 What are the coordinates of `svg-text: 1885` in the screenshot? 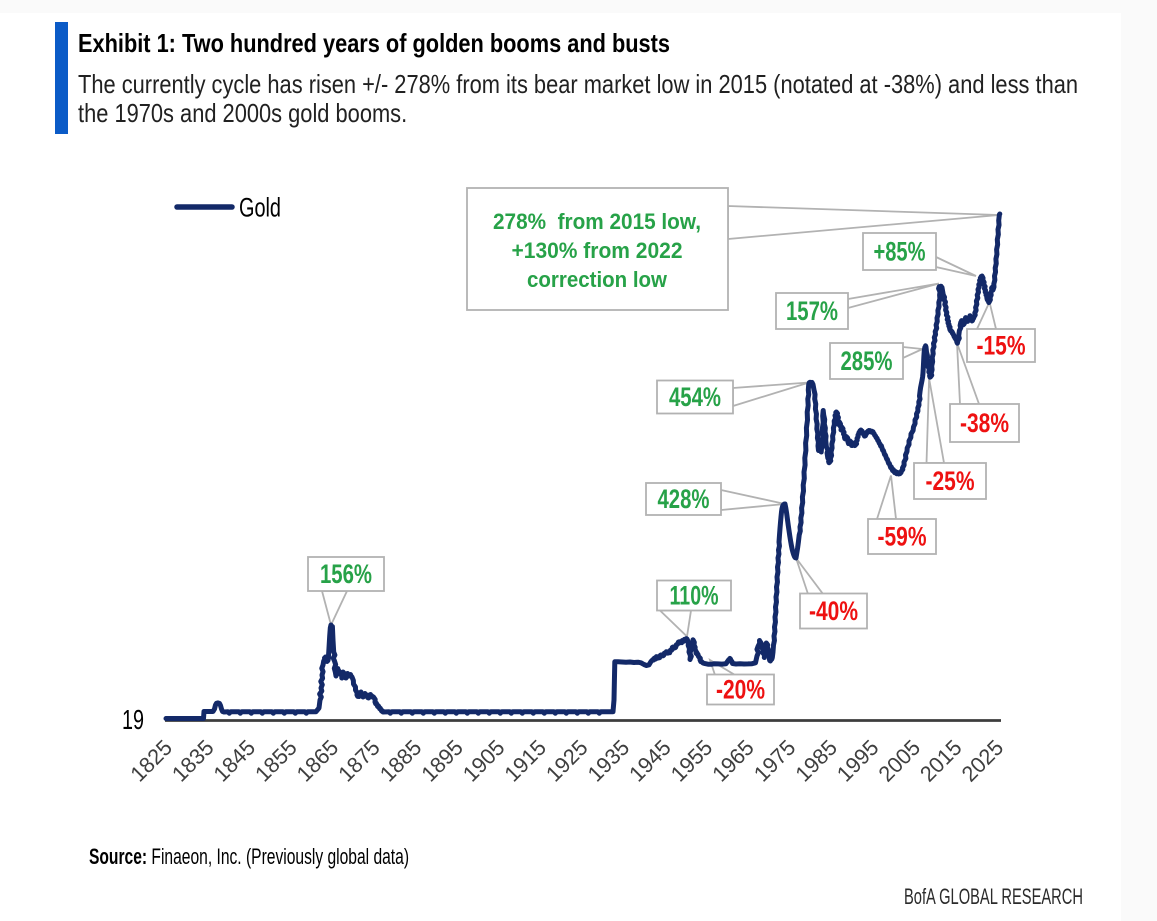 It's located at (401, 761).